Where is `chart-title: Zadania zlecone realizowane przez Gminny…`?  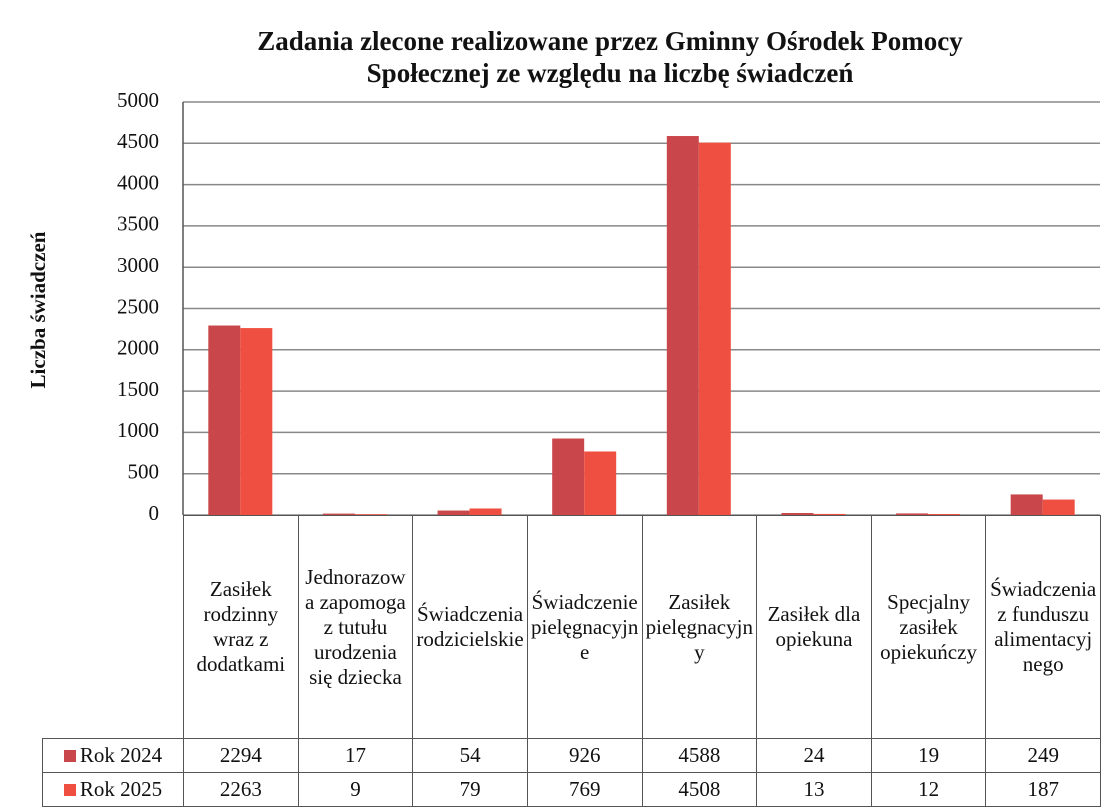 chart-title: Zadania zlecone realizowane przez Gminny… is located at coordinates (610, 41).